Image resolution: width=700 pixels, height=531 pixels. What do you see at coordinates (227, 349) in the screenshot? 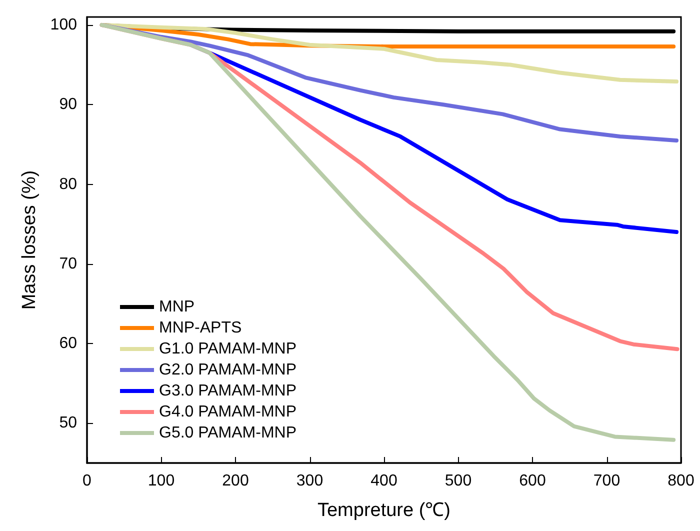
I see `legend-label: G1.0 PAMAM-MNP` at bounding box center [227, 349].